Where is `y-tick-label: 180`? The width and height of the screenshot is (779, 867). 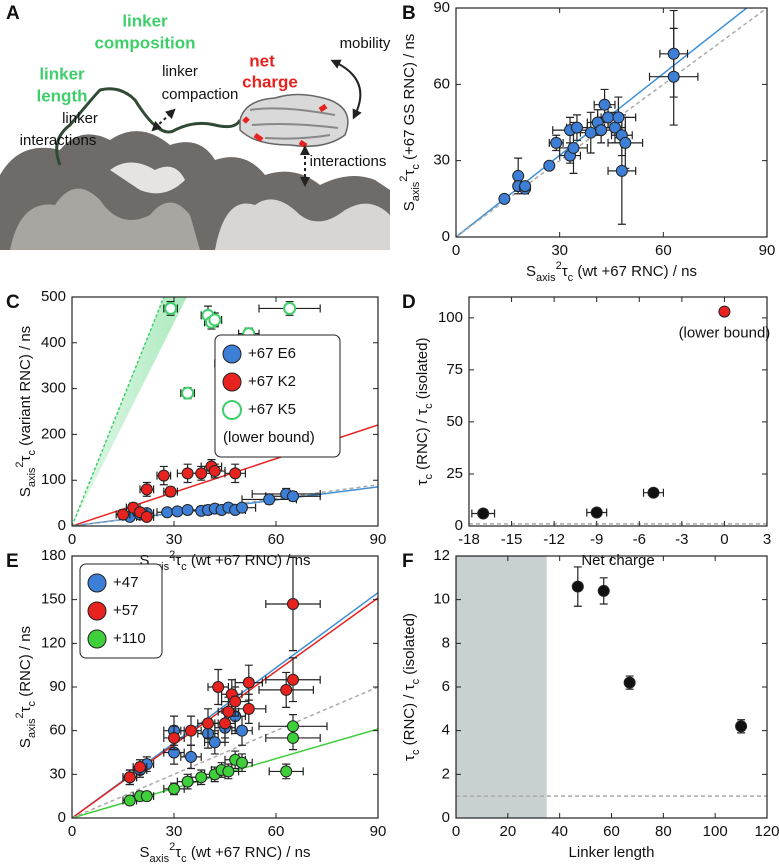
y-tick-label: 180 is located at coordinates (53, 555).